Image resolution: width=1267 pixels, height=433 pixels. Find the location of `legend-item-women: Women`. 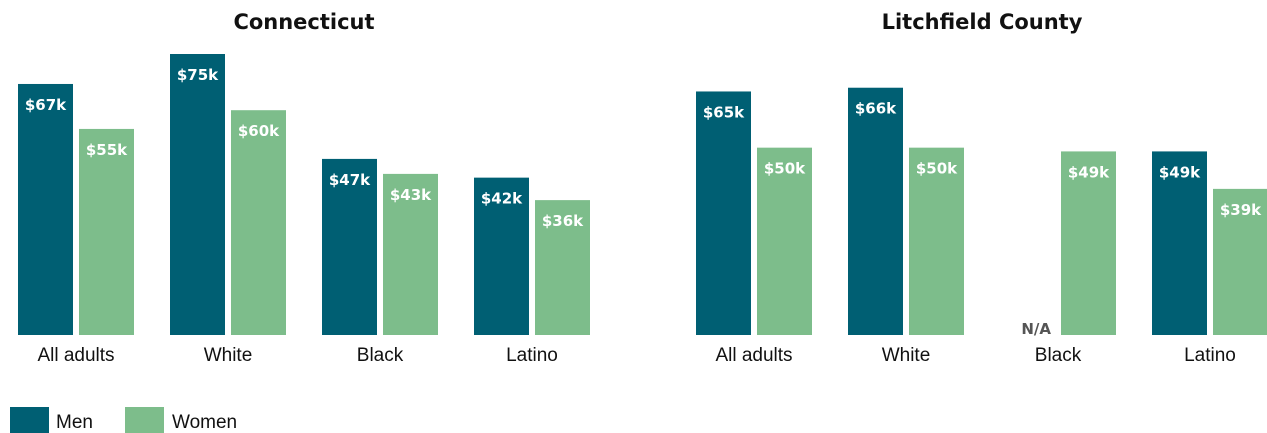

legend-item-women: Women is located at coordinates (181, 420).